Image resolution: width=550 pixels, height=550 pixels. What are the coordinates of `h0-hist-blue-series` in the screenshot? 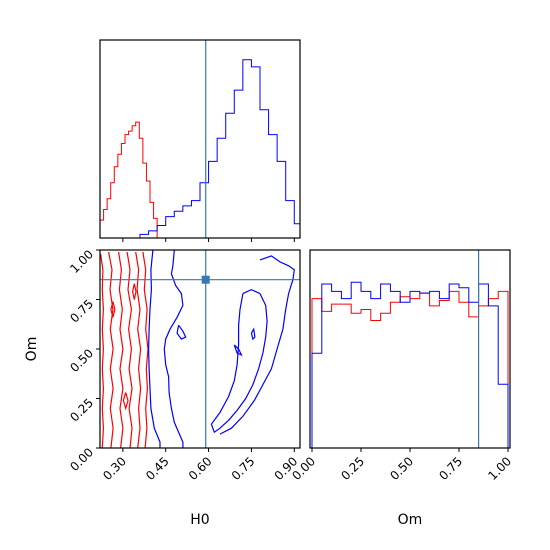 It's located at (219, 148).